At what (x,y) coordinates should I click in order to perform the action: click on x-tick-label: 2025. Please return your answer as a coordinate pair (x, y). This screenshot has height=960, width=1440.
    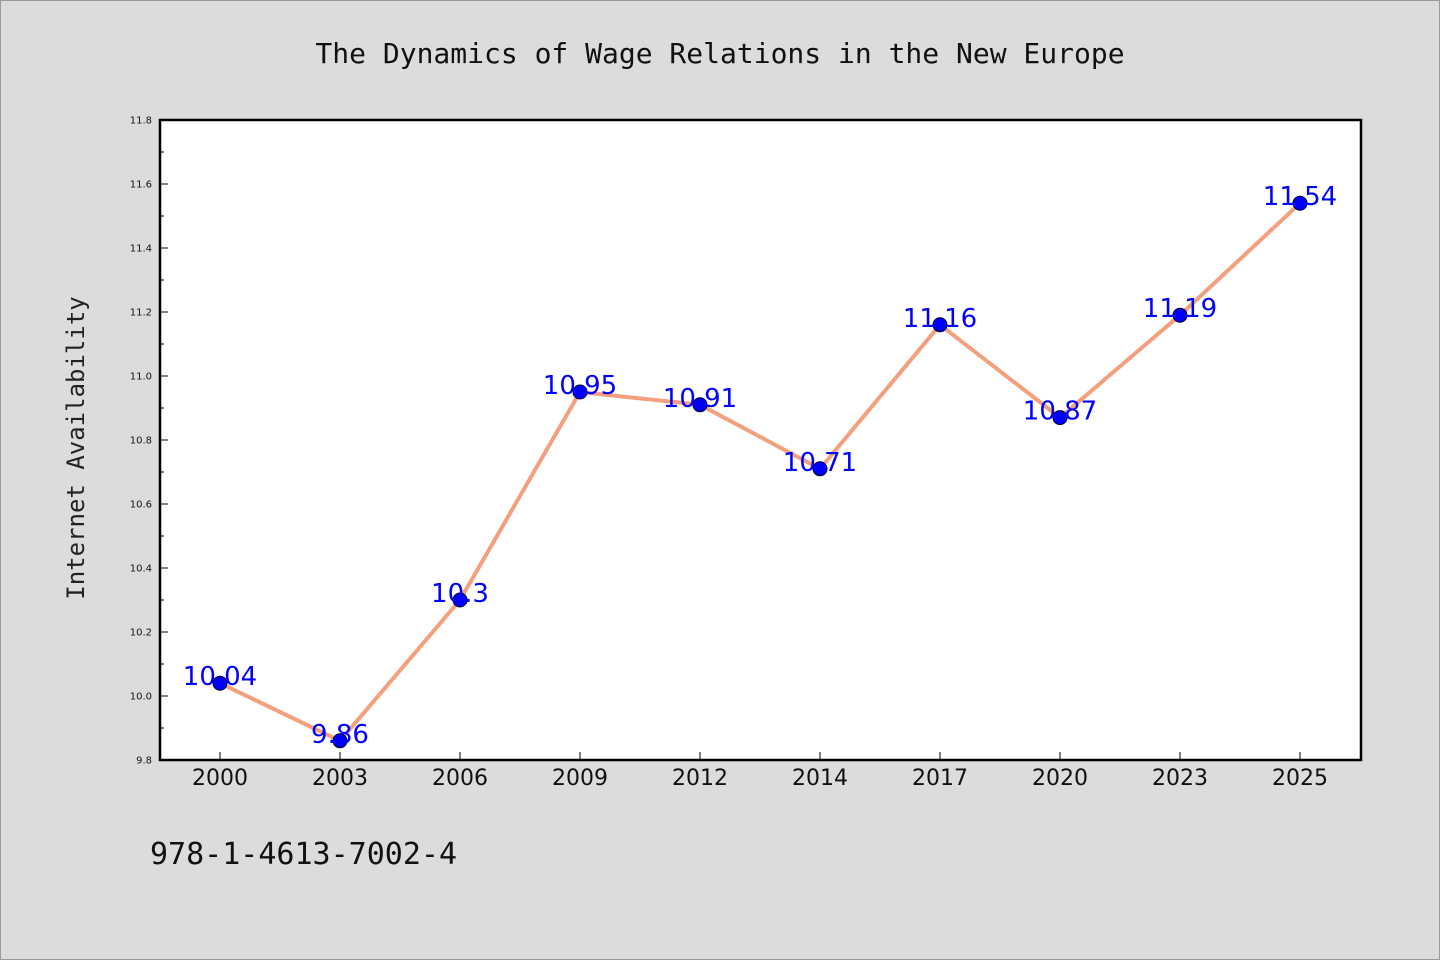
    Looking at the image, I should click on (1300, 778).